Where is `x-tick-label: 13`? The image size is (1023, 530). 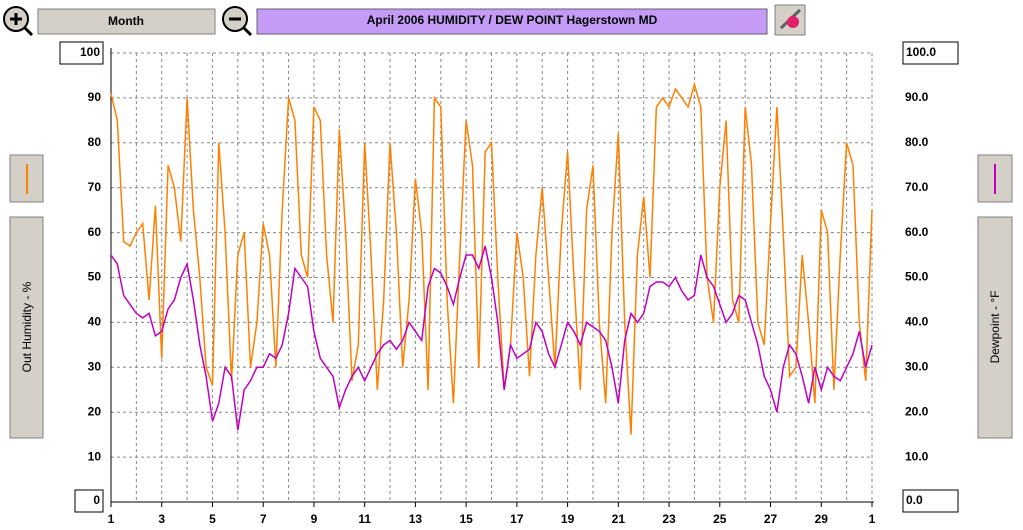
x-tick-label: 13 is located at coordinates (416, 519).